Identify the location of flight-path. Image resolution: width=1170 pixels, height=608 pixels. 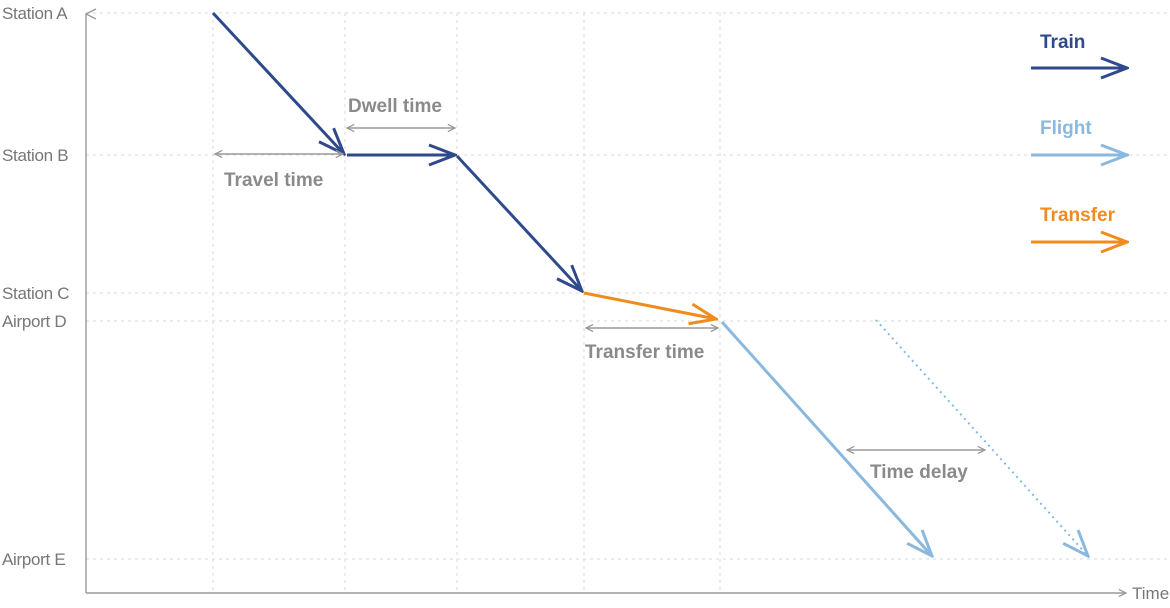
(904, 437).